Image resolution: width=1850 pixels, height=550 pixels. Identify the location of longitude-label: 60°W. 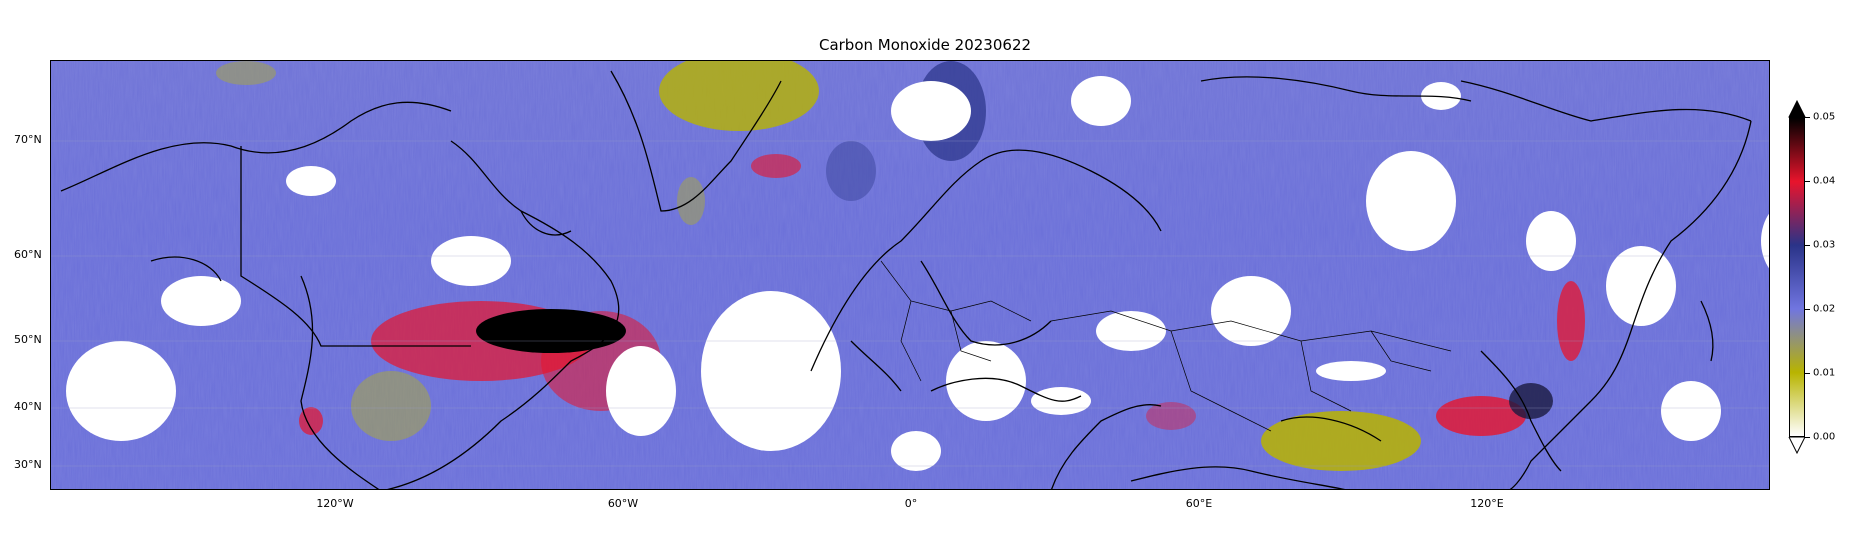
(623, 503).